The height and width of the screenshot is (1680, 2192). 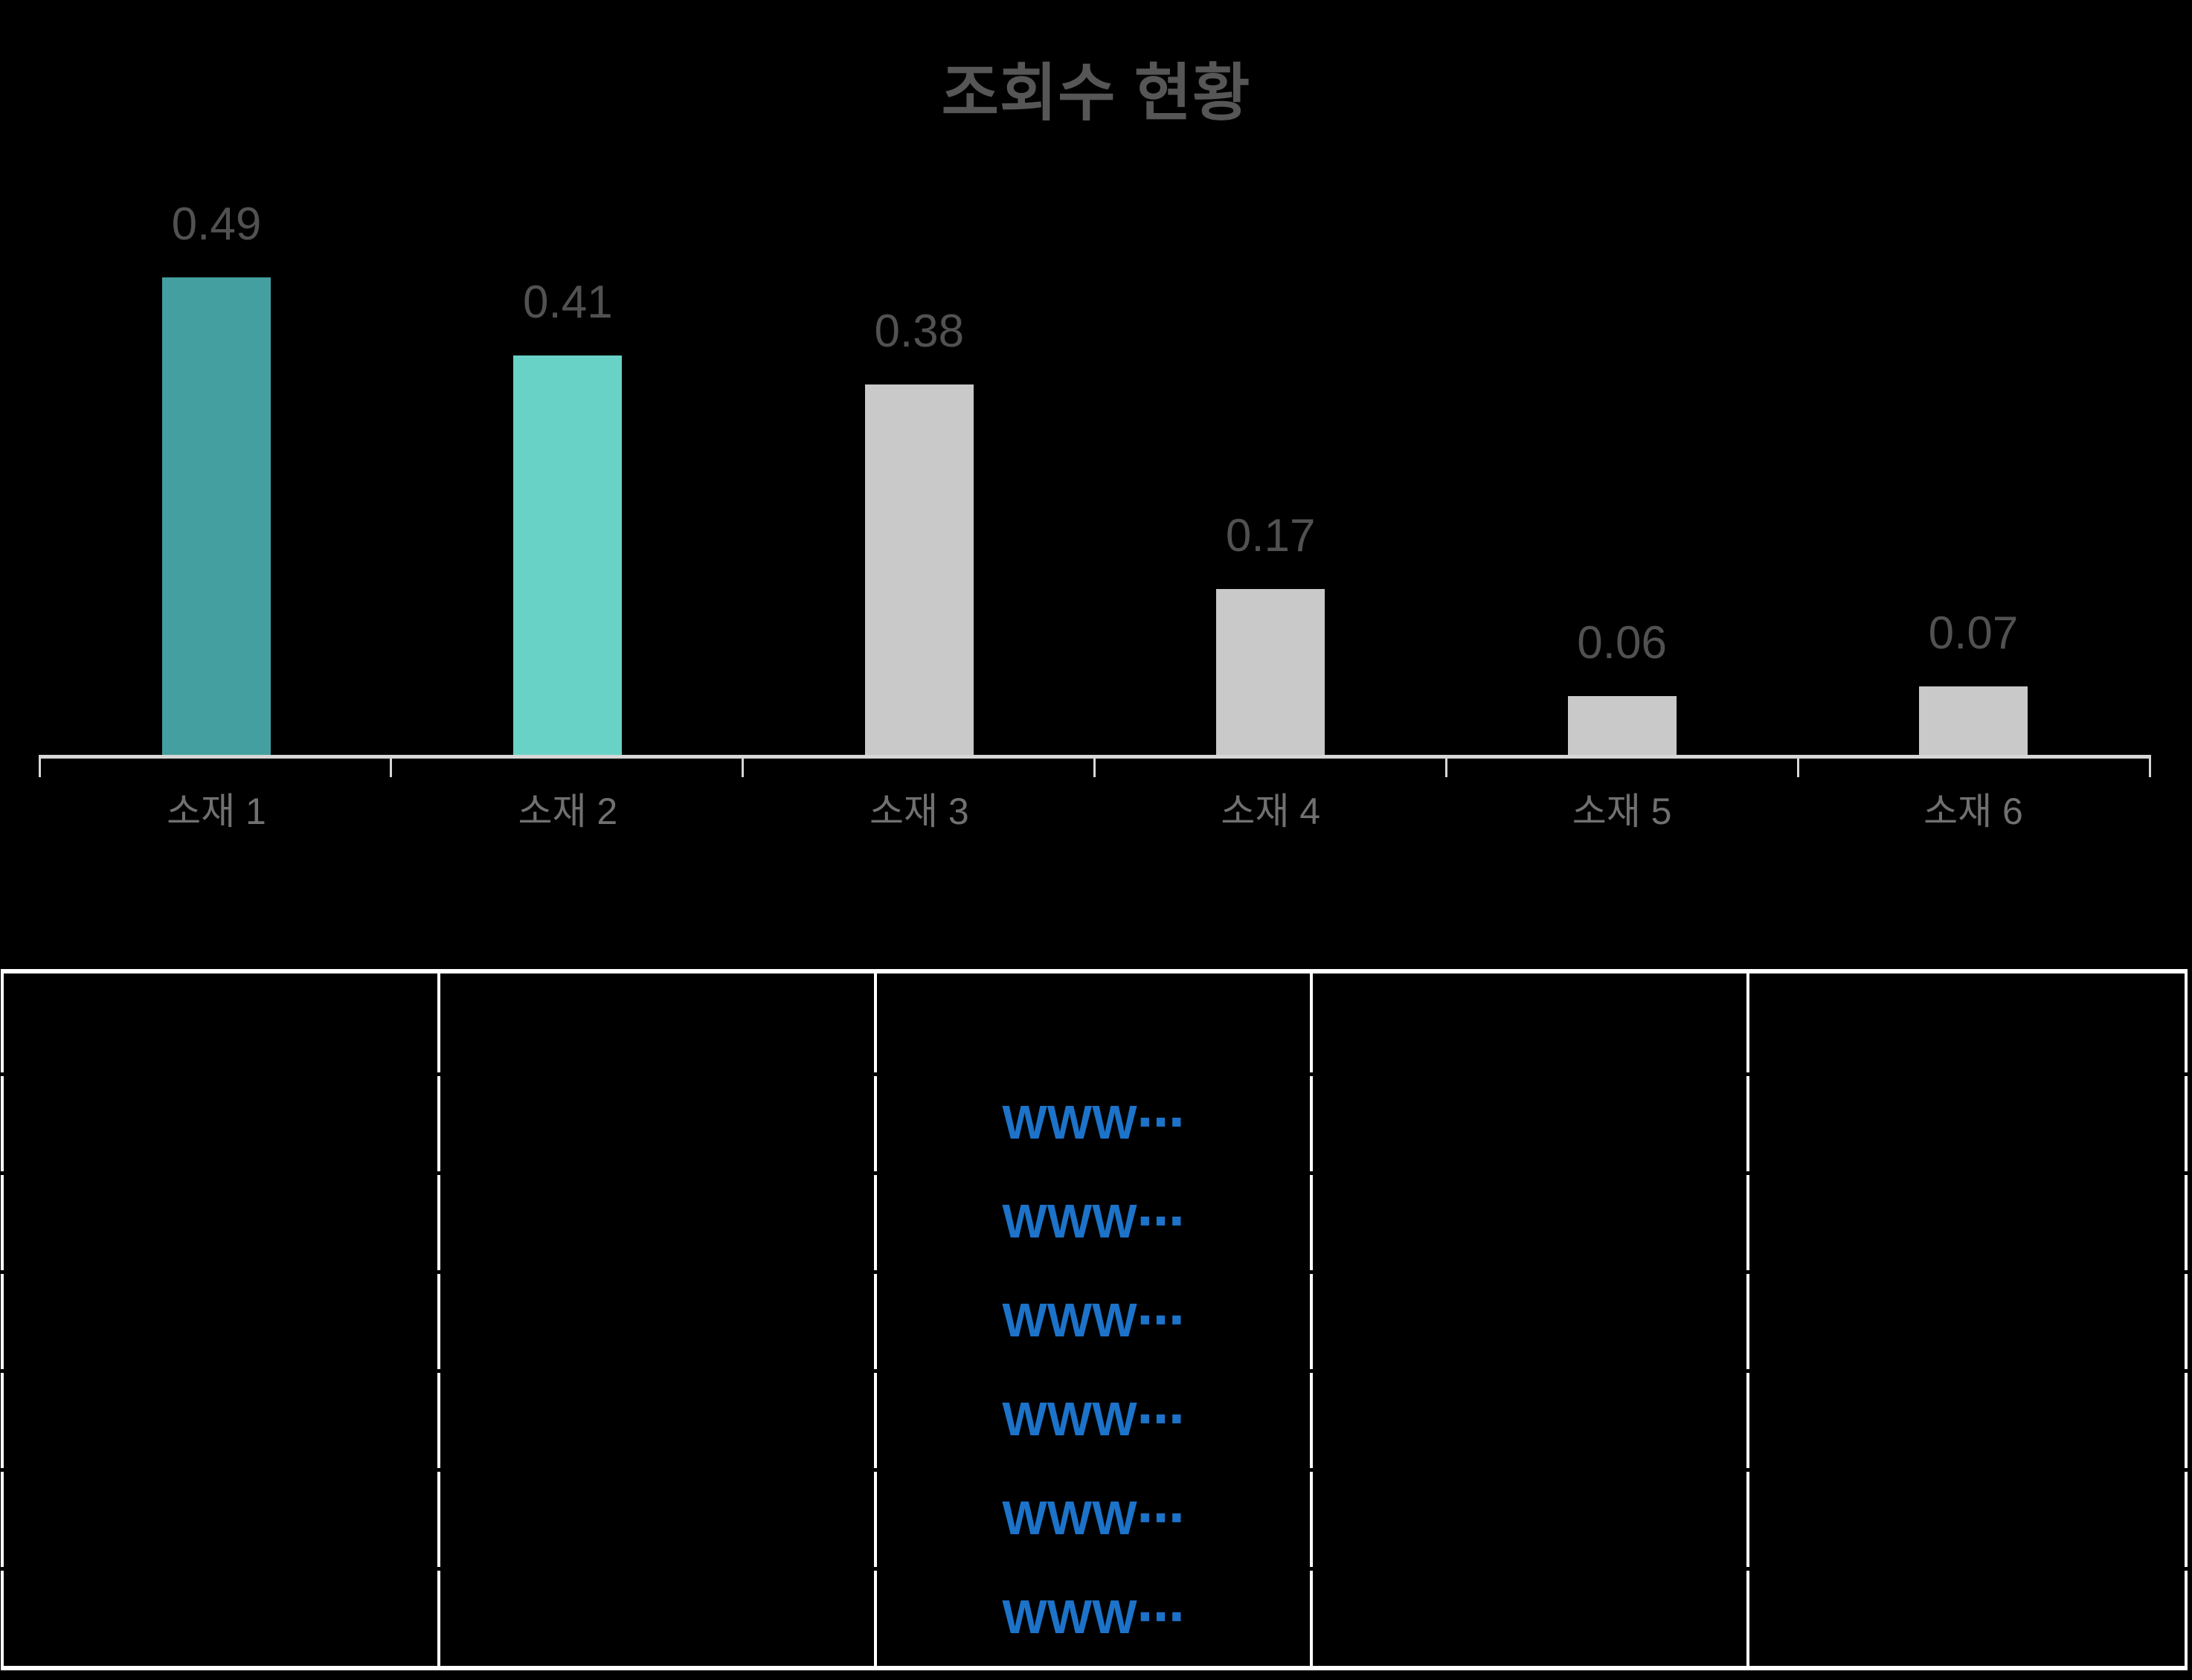 I want to click on bar-value-label-1: 0.49, so click(x=217, y=225).